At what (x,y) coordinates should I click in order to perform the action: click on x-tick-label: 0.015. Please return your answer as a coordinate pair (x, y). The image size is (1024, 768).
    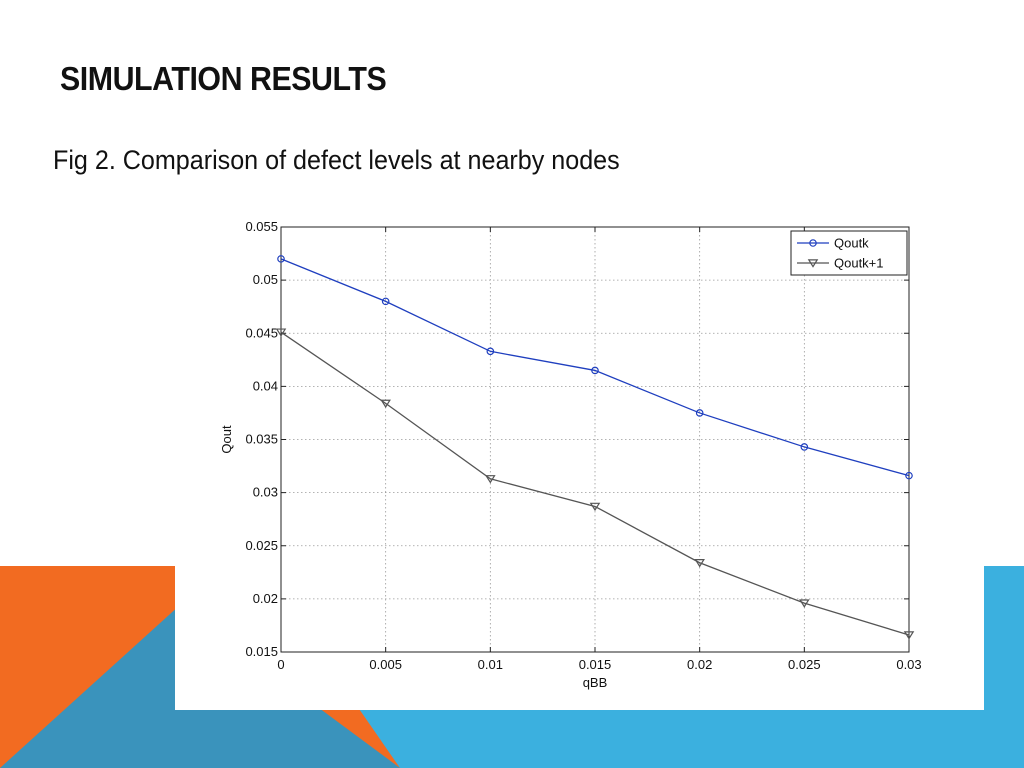
    Looking at the image, I should click on (595, 664).